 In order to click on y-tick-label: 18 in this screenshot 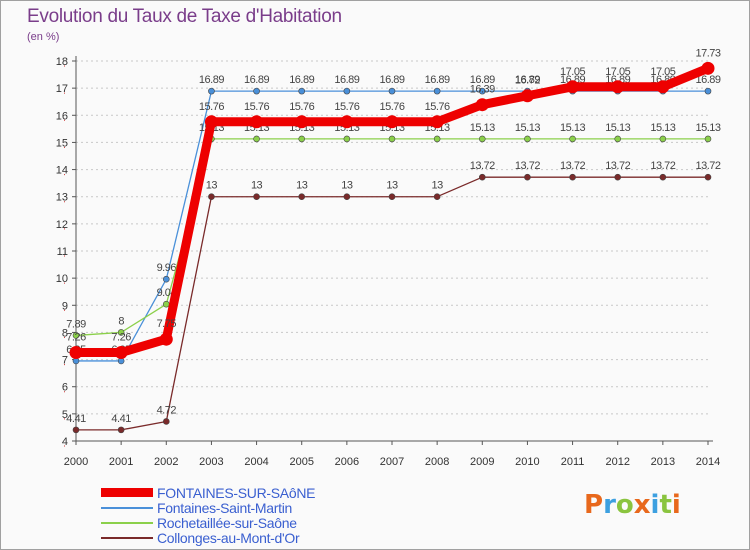, I will do `click(62, 62)`.